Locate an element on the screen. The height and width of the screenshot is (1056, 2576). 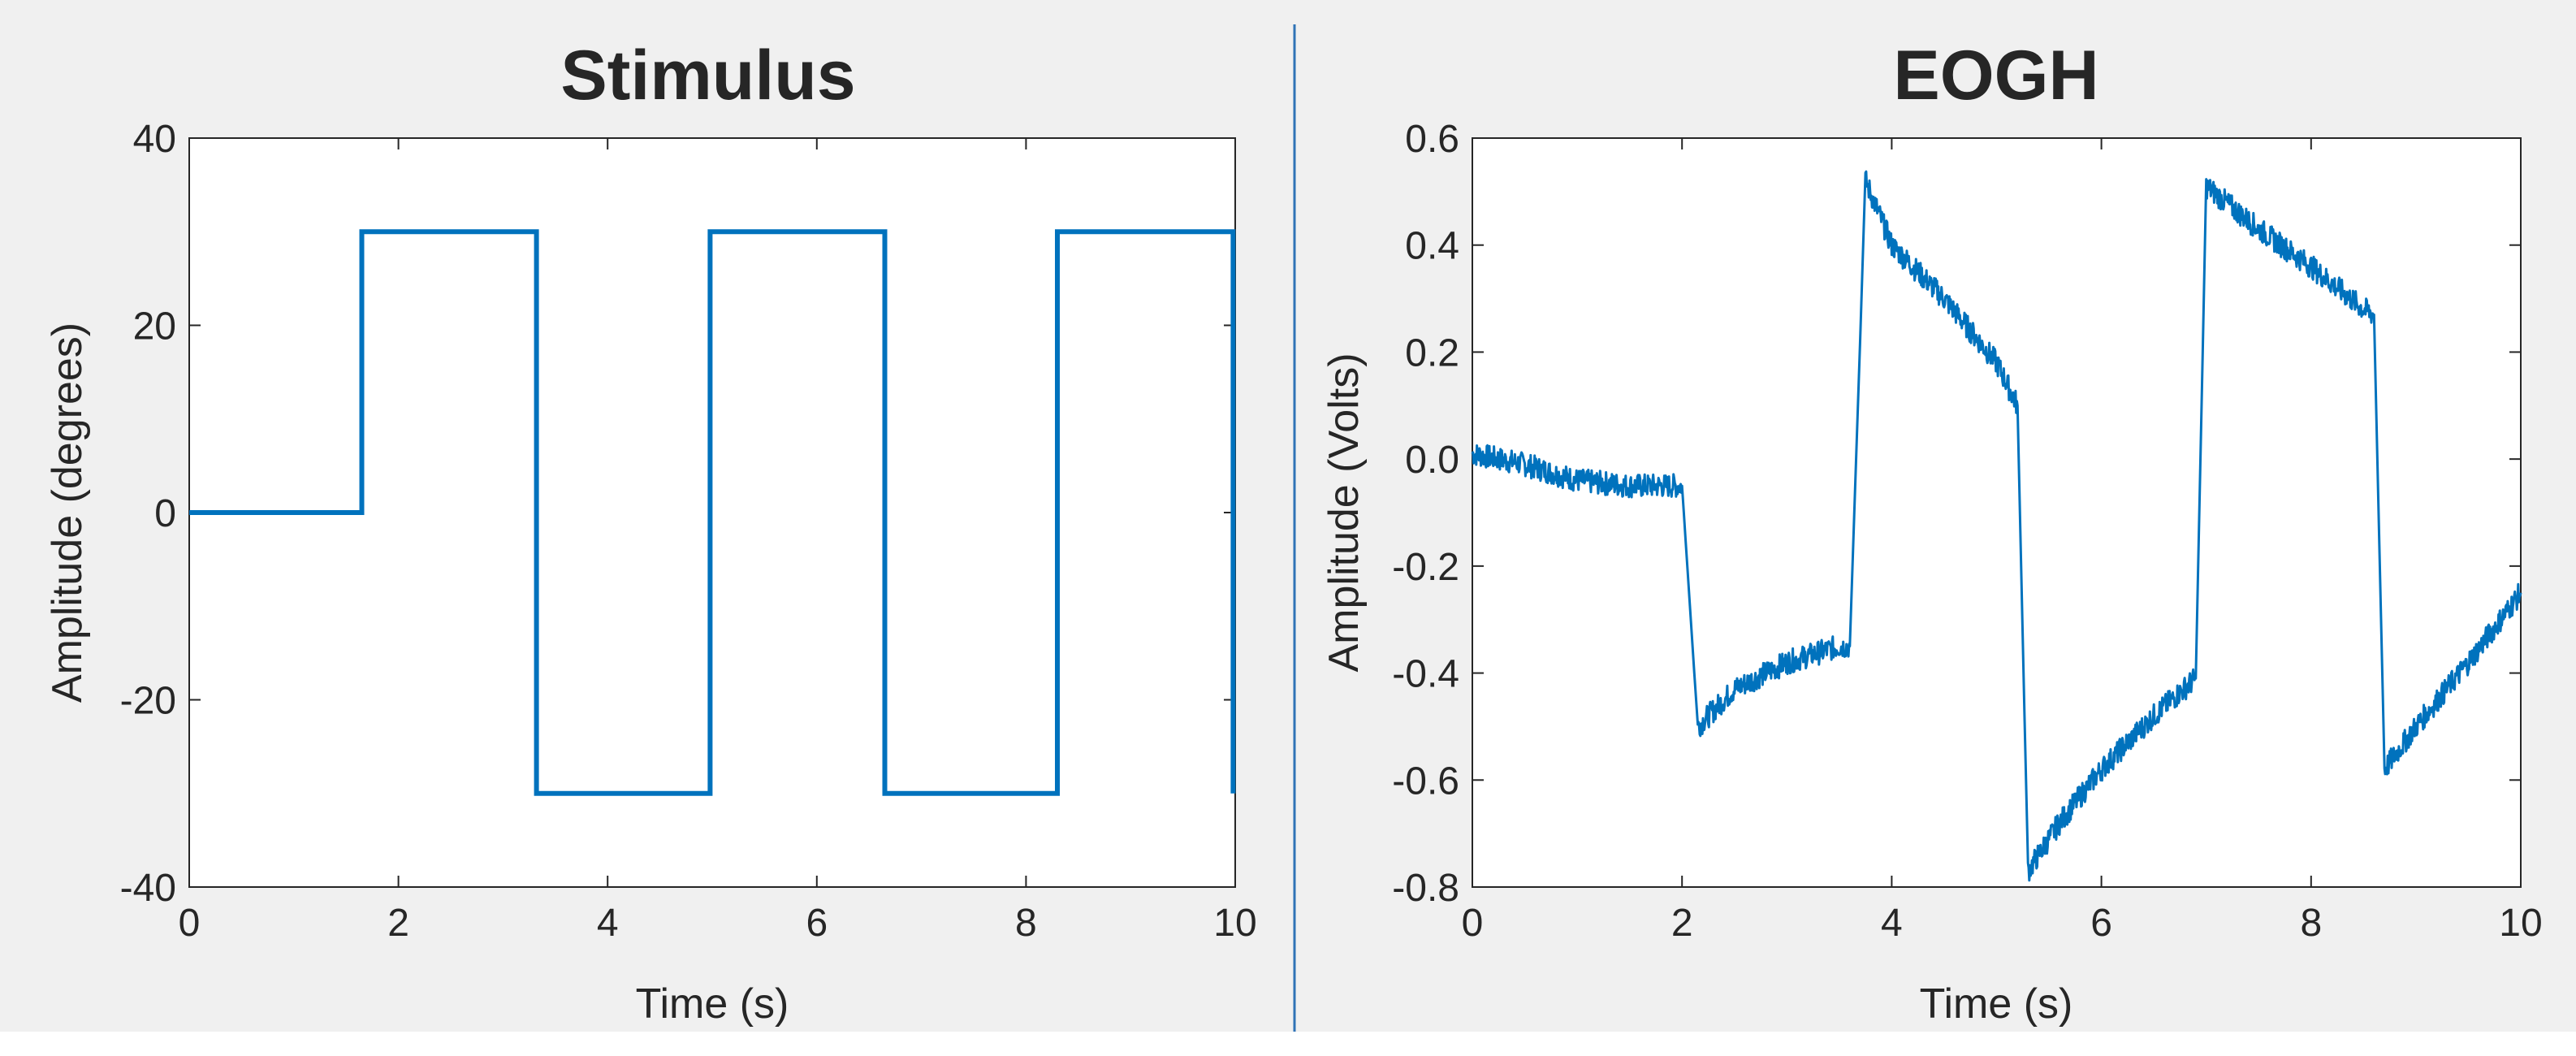
y-tick-label: 40 is located at coordinates (155, 139).